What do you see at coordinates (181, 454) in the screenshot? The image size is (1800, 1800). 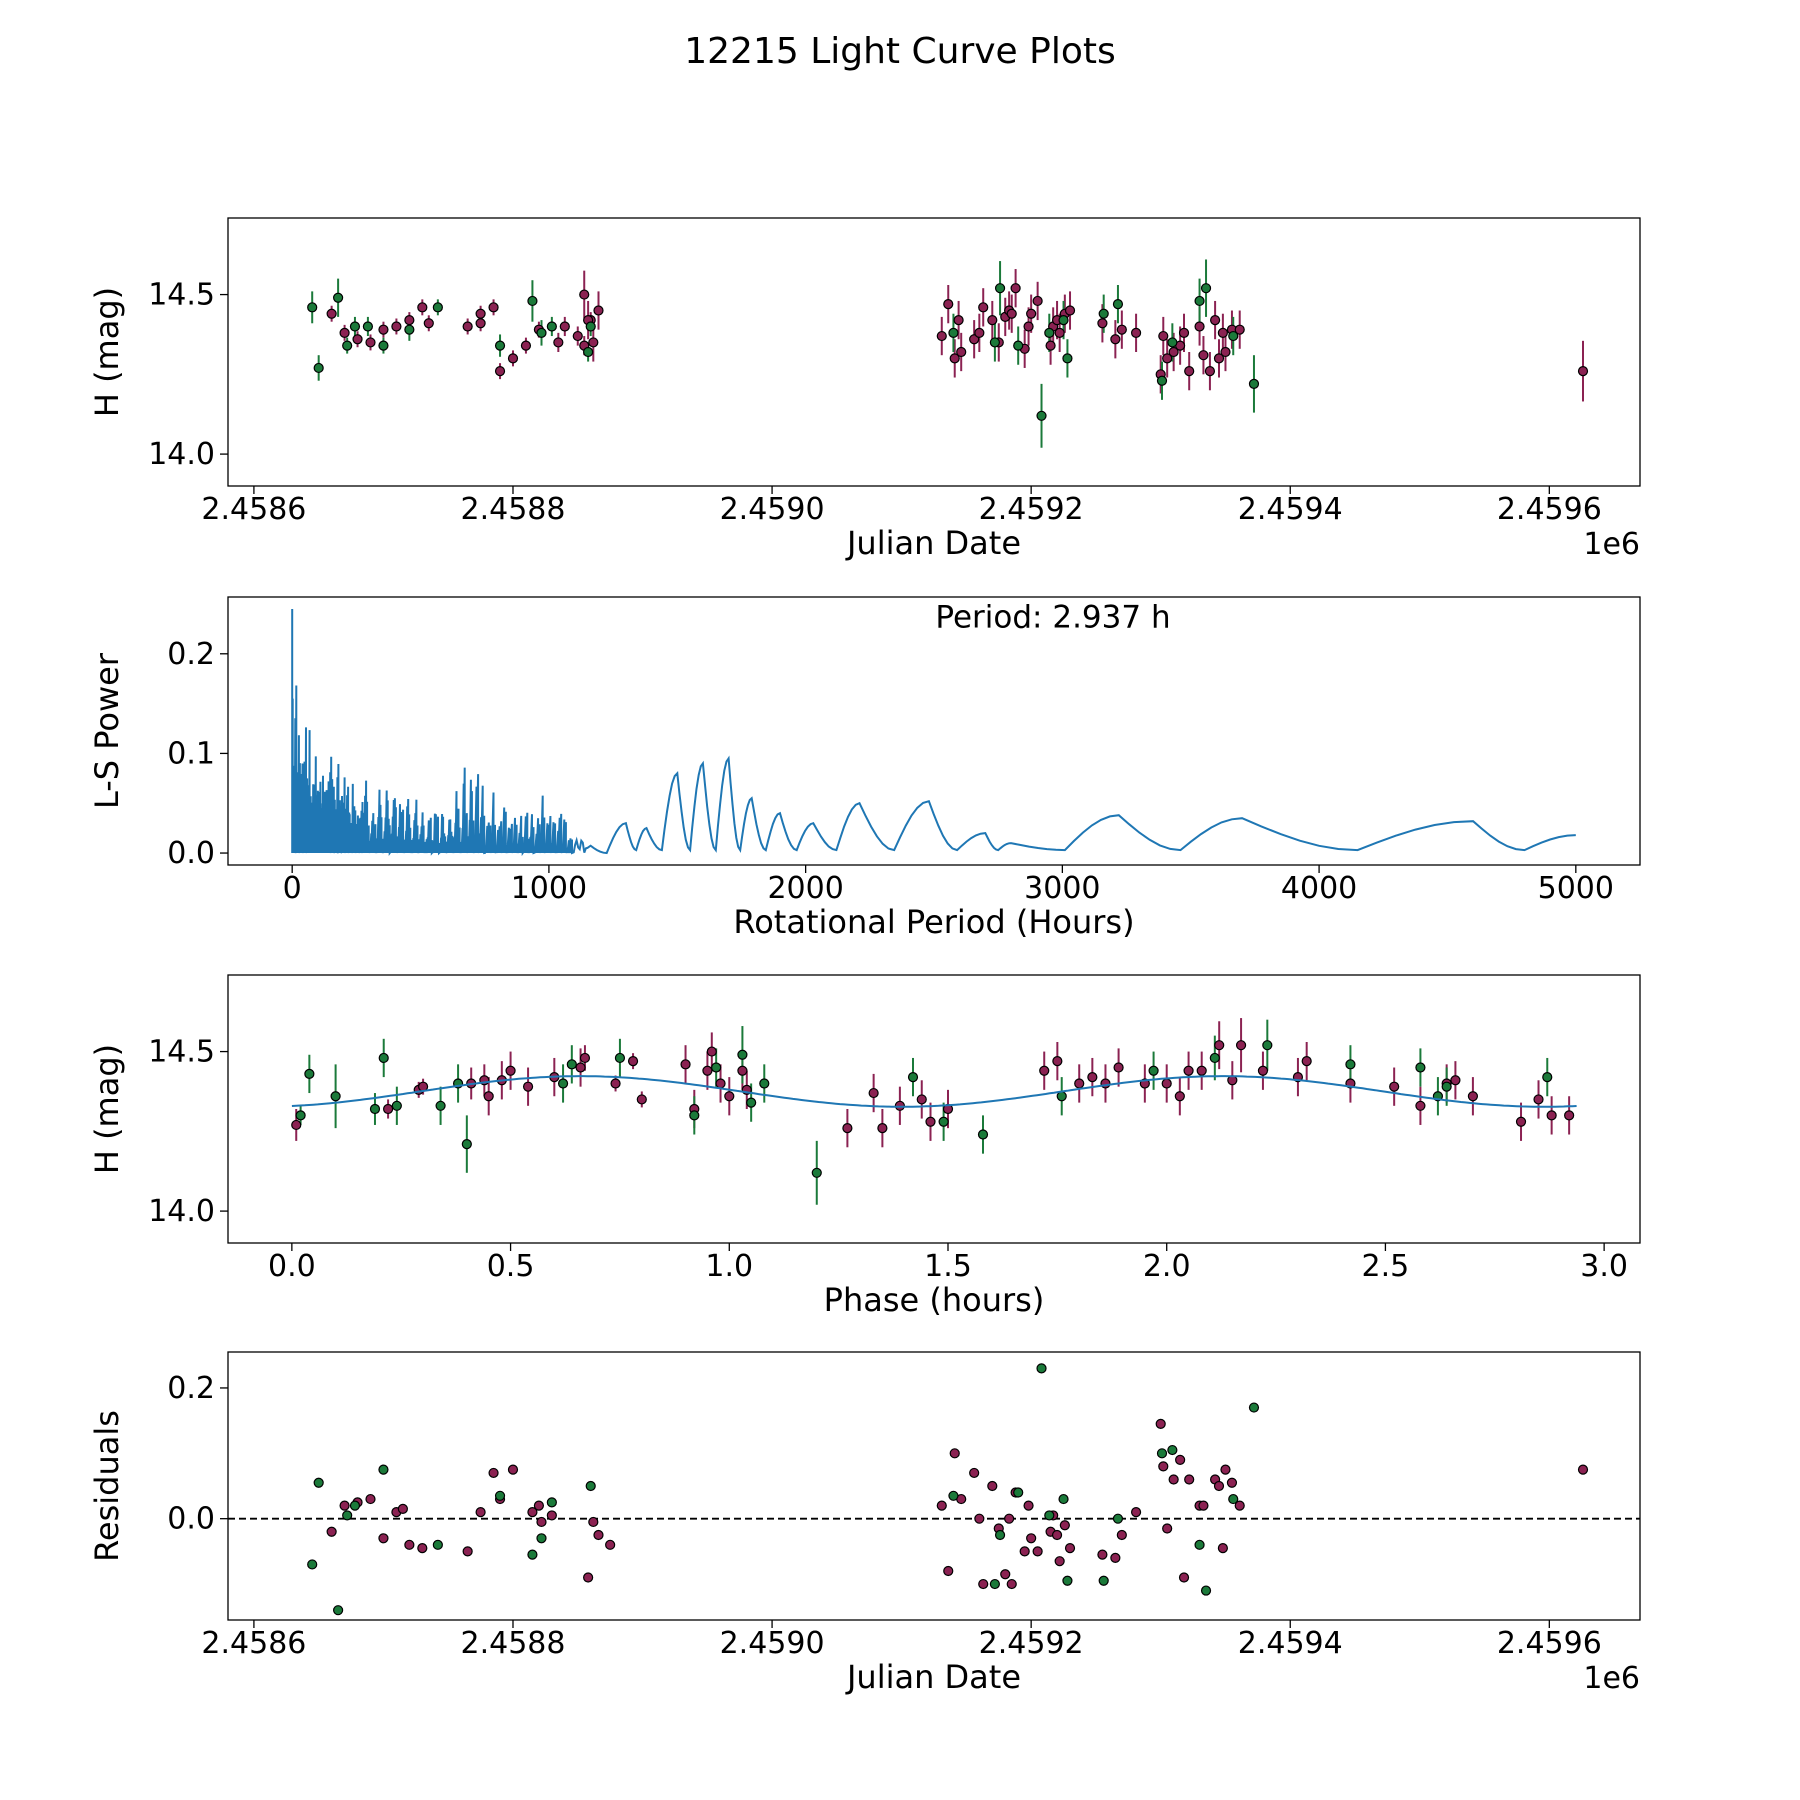 I see `y-tick-label: 14.0` at bounding box center [181, 454].